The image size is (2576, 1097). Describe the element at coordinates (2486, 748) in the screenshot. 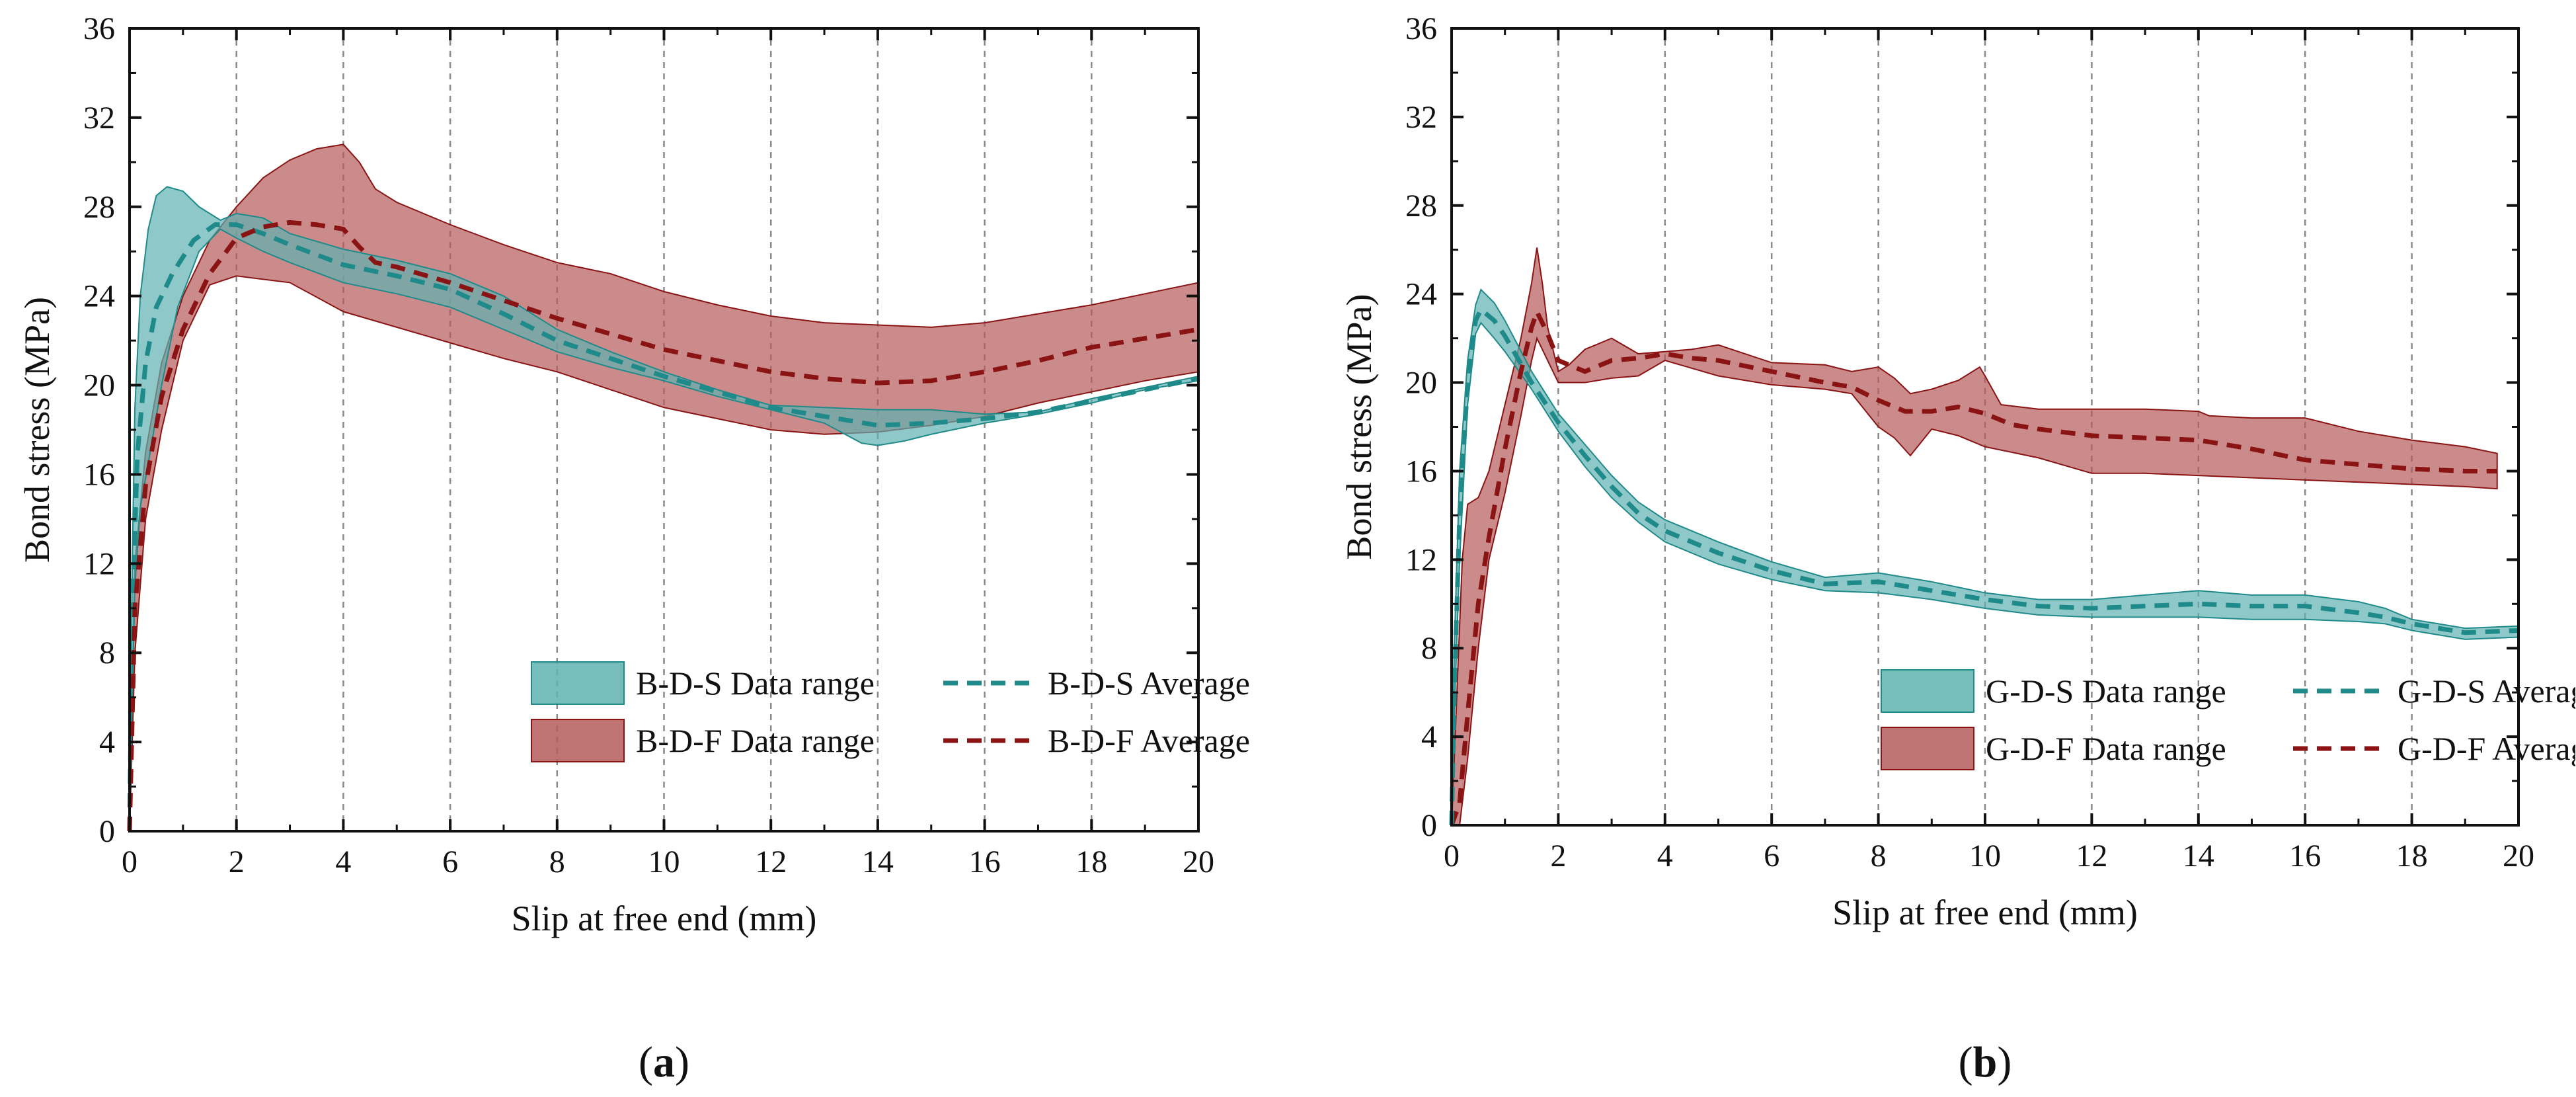

I see `chart-b-legend-label-gdf_avg: G-D-F Average` at that location.